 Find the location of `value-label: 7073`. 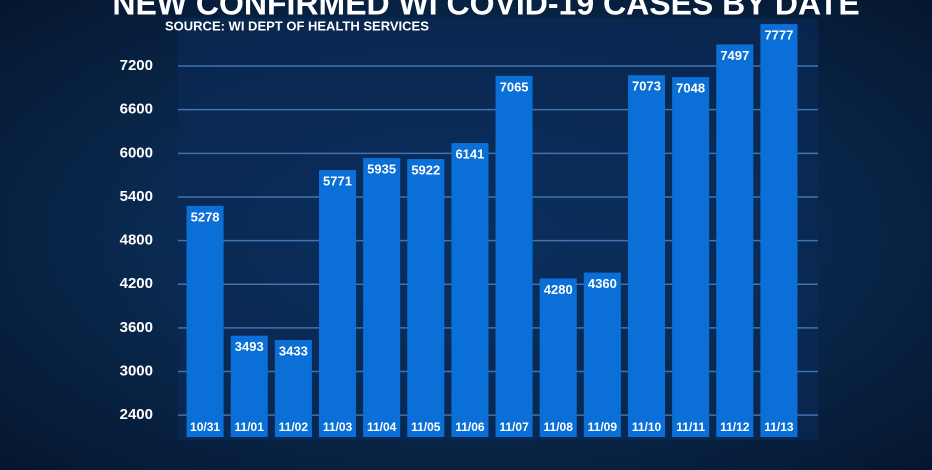

value-label: 7073 is located at coordinates (646, 86).